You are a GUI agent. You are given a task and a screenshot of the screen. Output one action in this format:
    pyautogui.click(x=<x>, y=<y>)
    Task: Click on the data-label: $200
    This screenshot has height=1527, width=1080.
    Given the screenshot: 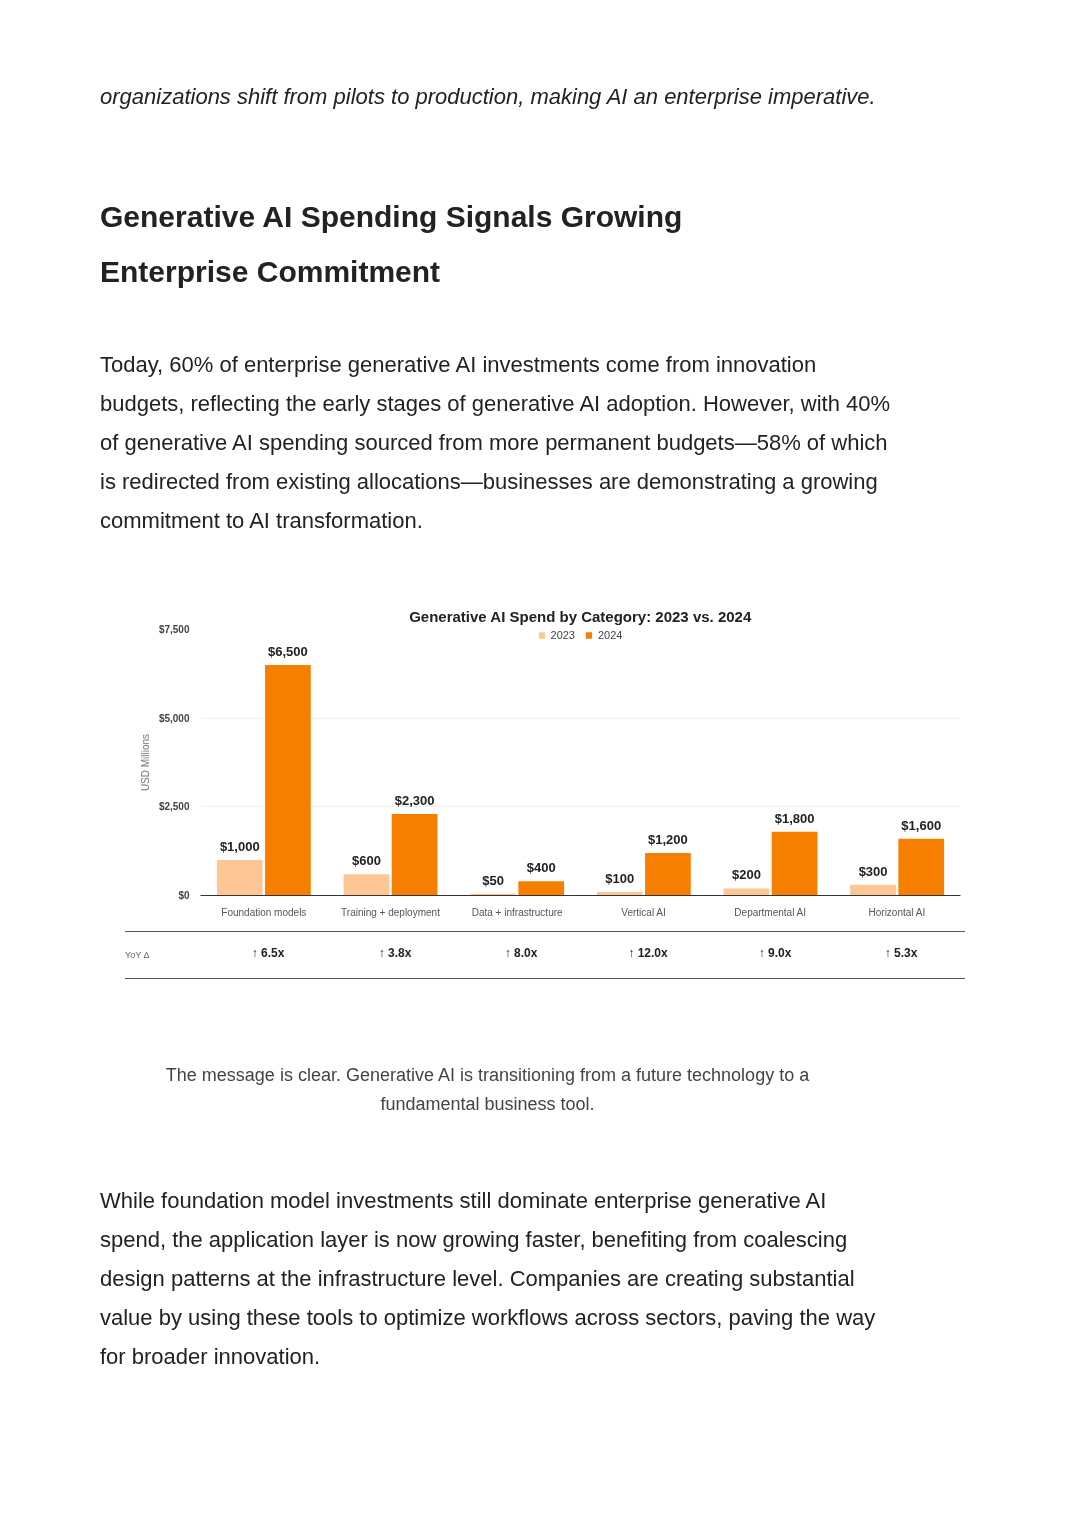 What is the action you would take?
    pyautogui.click(x=746, y=875)
    